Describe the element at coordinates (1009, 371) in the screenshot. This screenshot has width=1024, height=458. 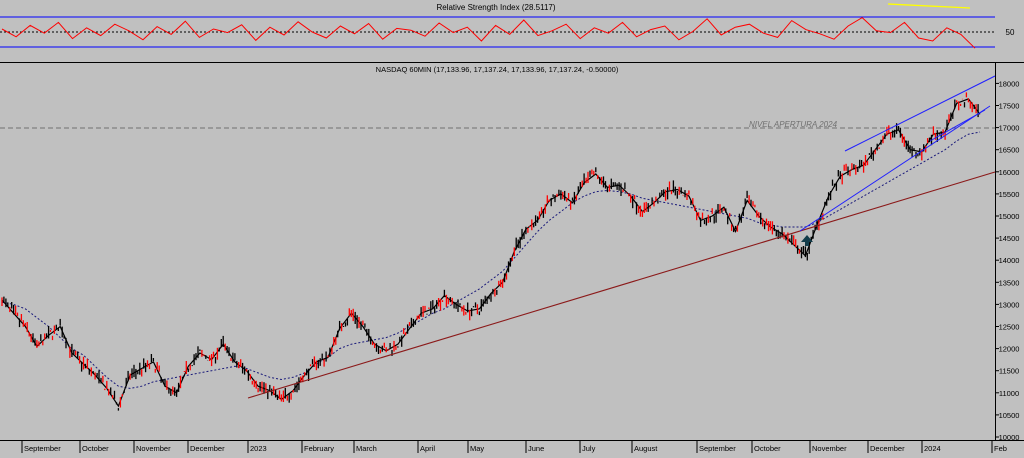
I see `price-tick-label: 11500` at that location.